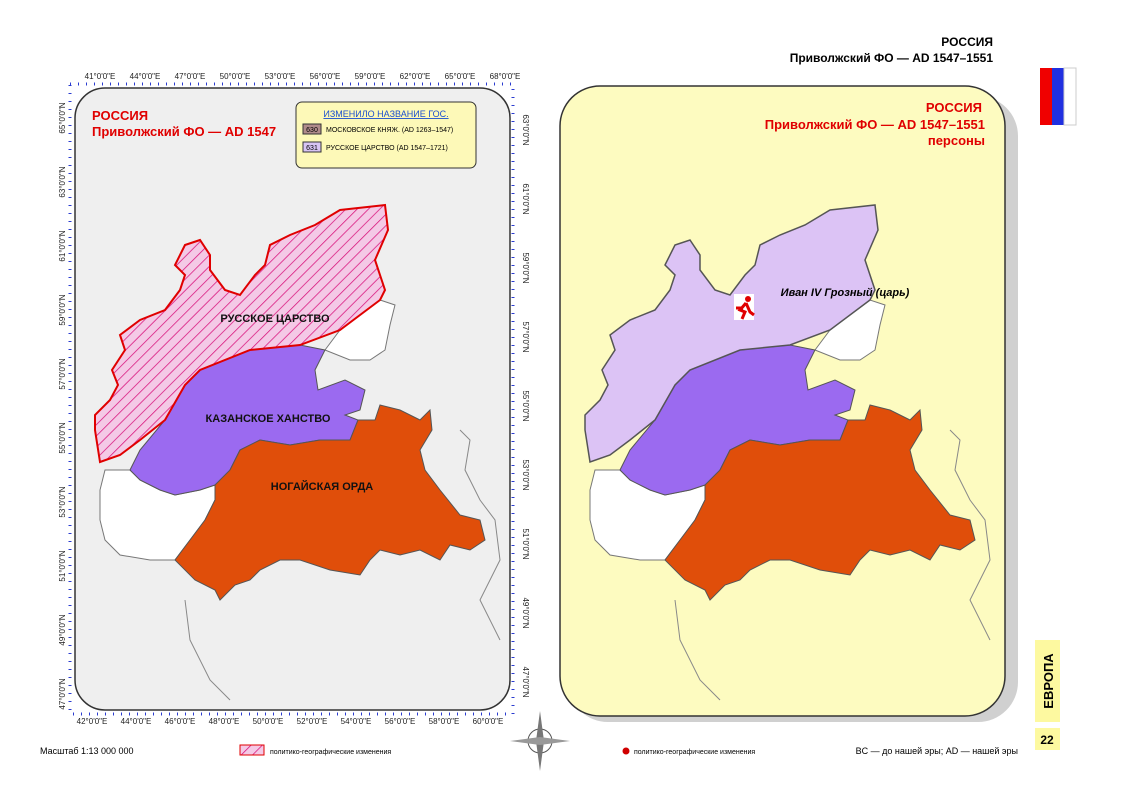  I want to click on coordinate-label: 53°0'0"E, so click(280, 76).